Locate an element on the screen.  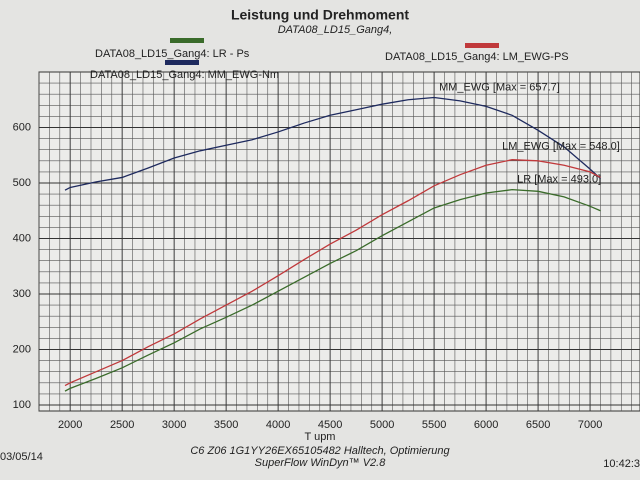
date: 03/05/14 is located at coordinates (21, 457).